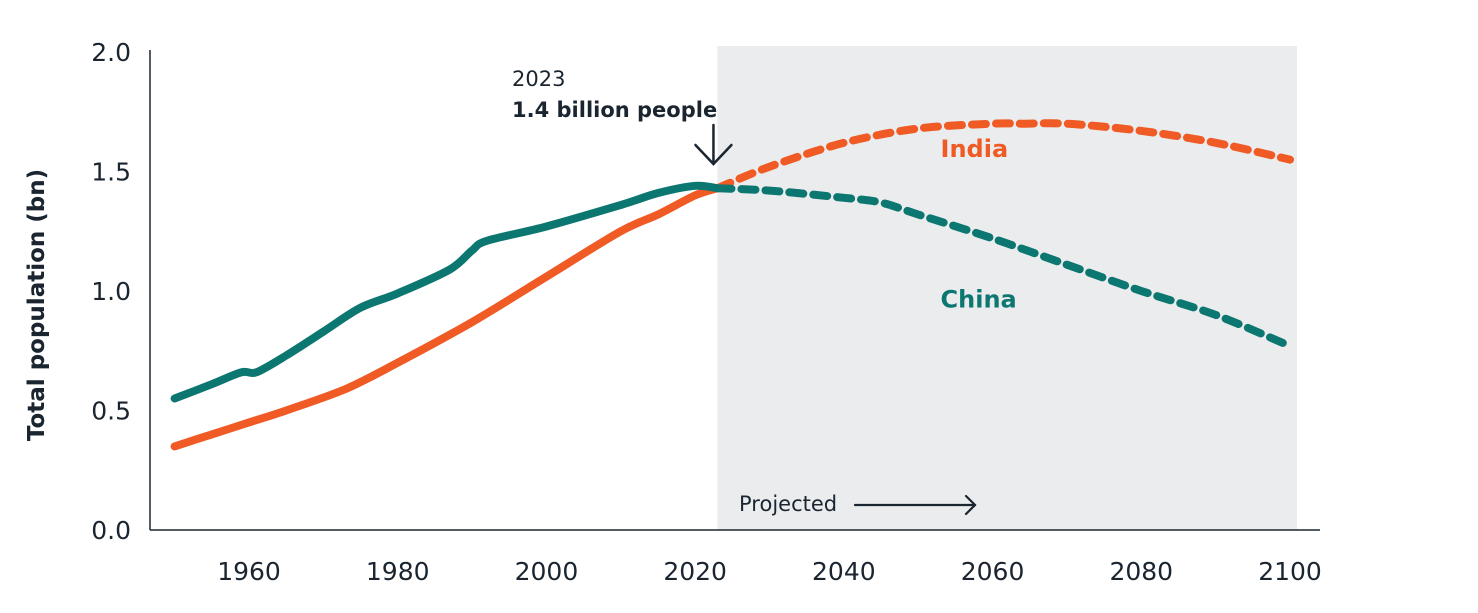  What do you see at coordinates (111, 52) in the screenshot?
I see `y-tick-label: 2.0` at bounding box center [111, 52].